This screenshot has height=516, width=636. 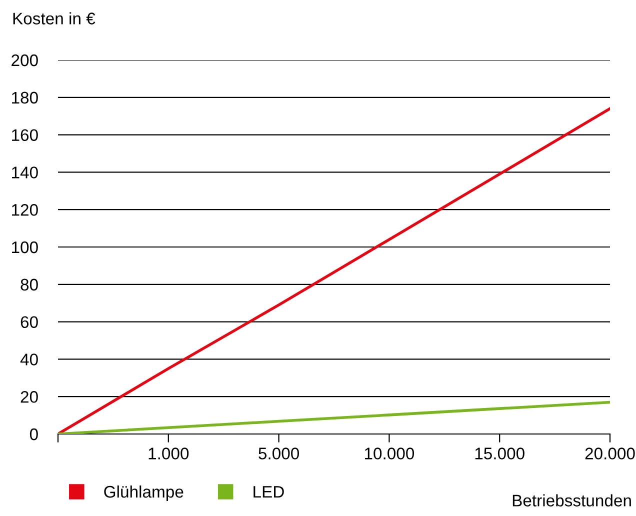 What do you see at coordinates (389, 454) in the screenshot?
I see `x-tick-label: 10.000` at bounding box center [389, 454].